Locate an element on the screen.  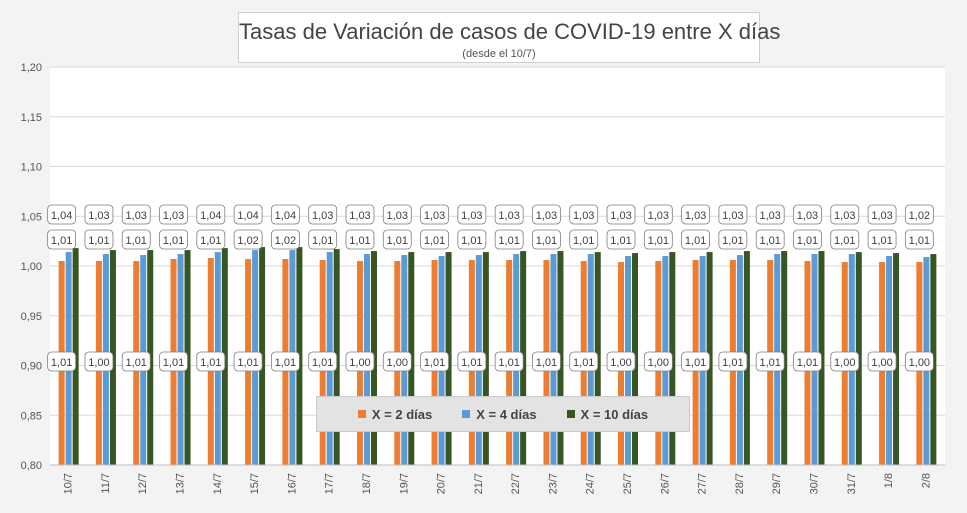
x-tick-label: 31/7 is located at coordinates (852, 483).